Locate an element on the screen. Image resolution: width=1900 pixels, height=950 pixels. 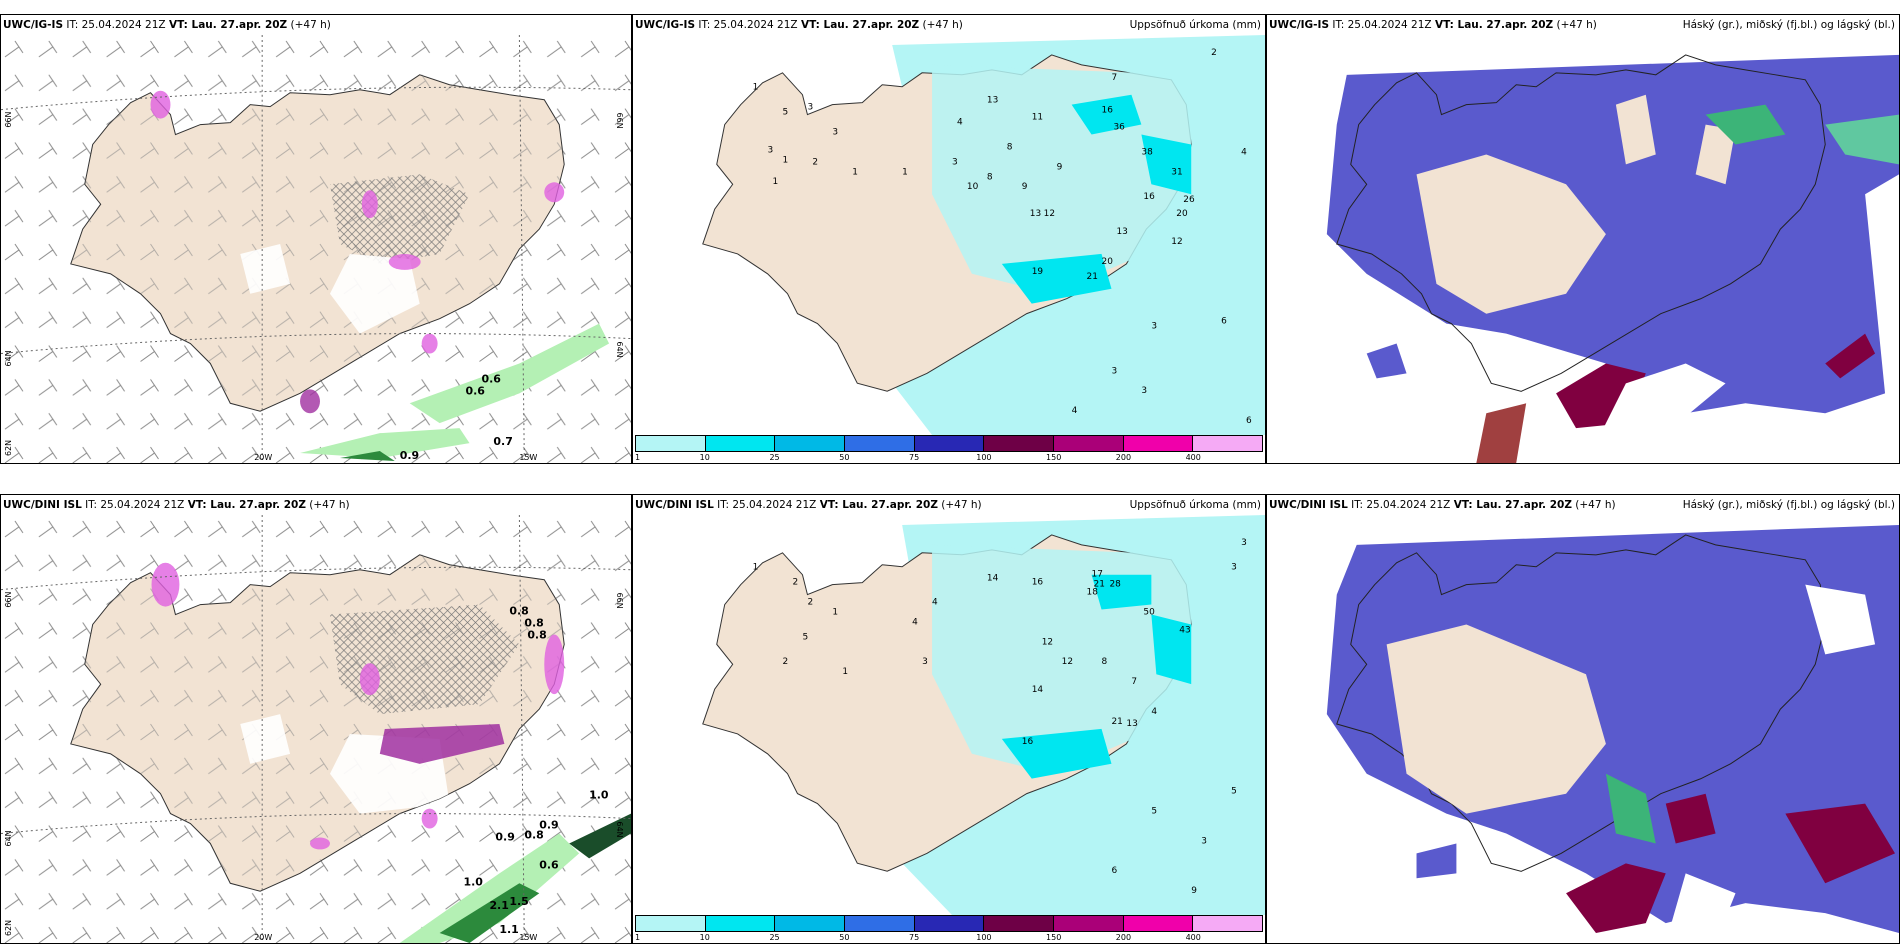
svg-text: 15W is located at coordinates (528, 937).